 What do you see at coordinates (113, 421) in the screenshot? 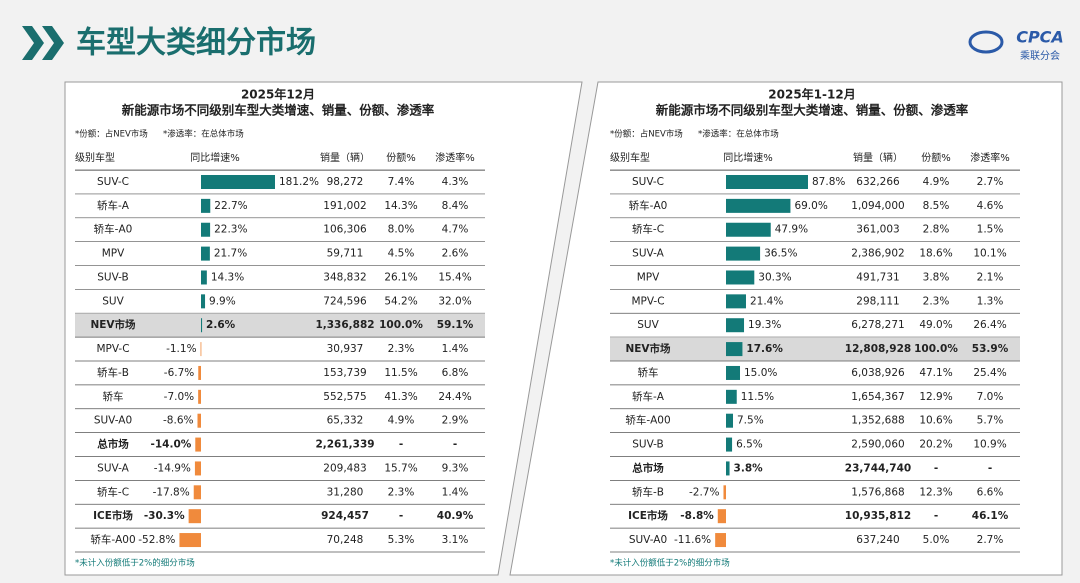
I see `row-name: SUV-A0` at bounding box center [113, 421].